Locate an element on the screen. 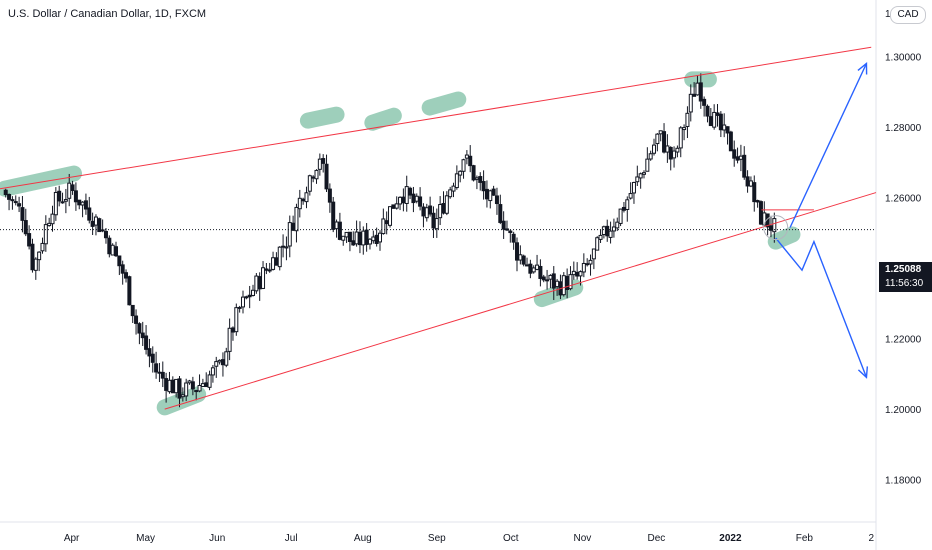 This screenshot has height=550, width=932. bar-countdown: 11:56:30 is located at coordinates (904, 283).